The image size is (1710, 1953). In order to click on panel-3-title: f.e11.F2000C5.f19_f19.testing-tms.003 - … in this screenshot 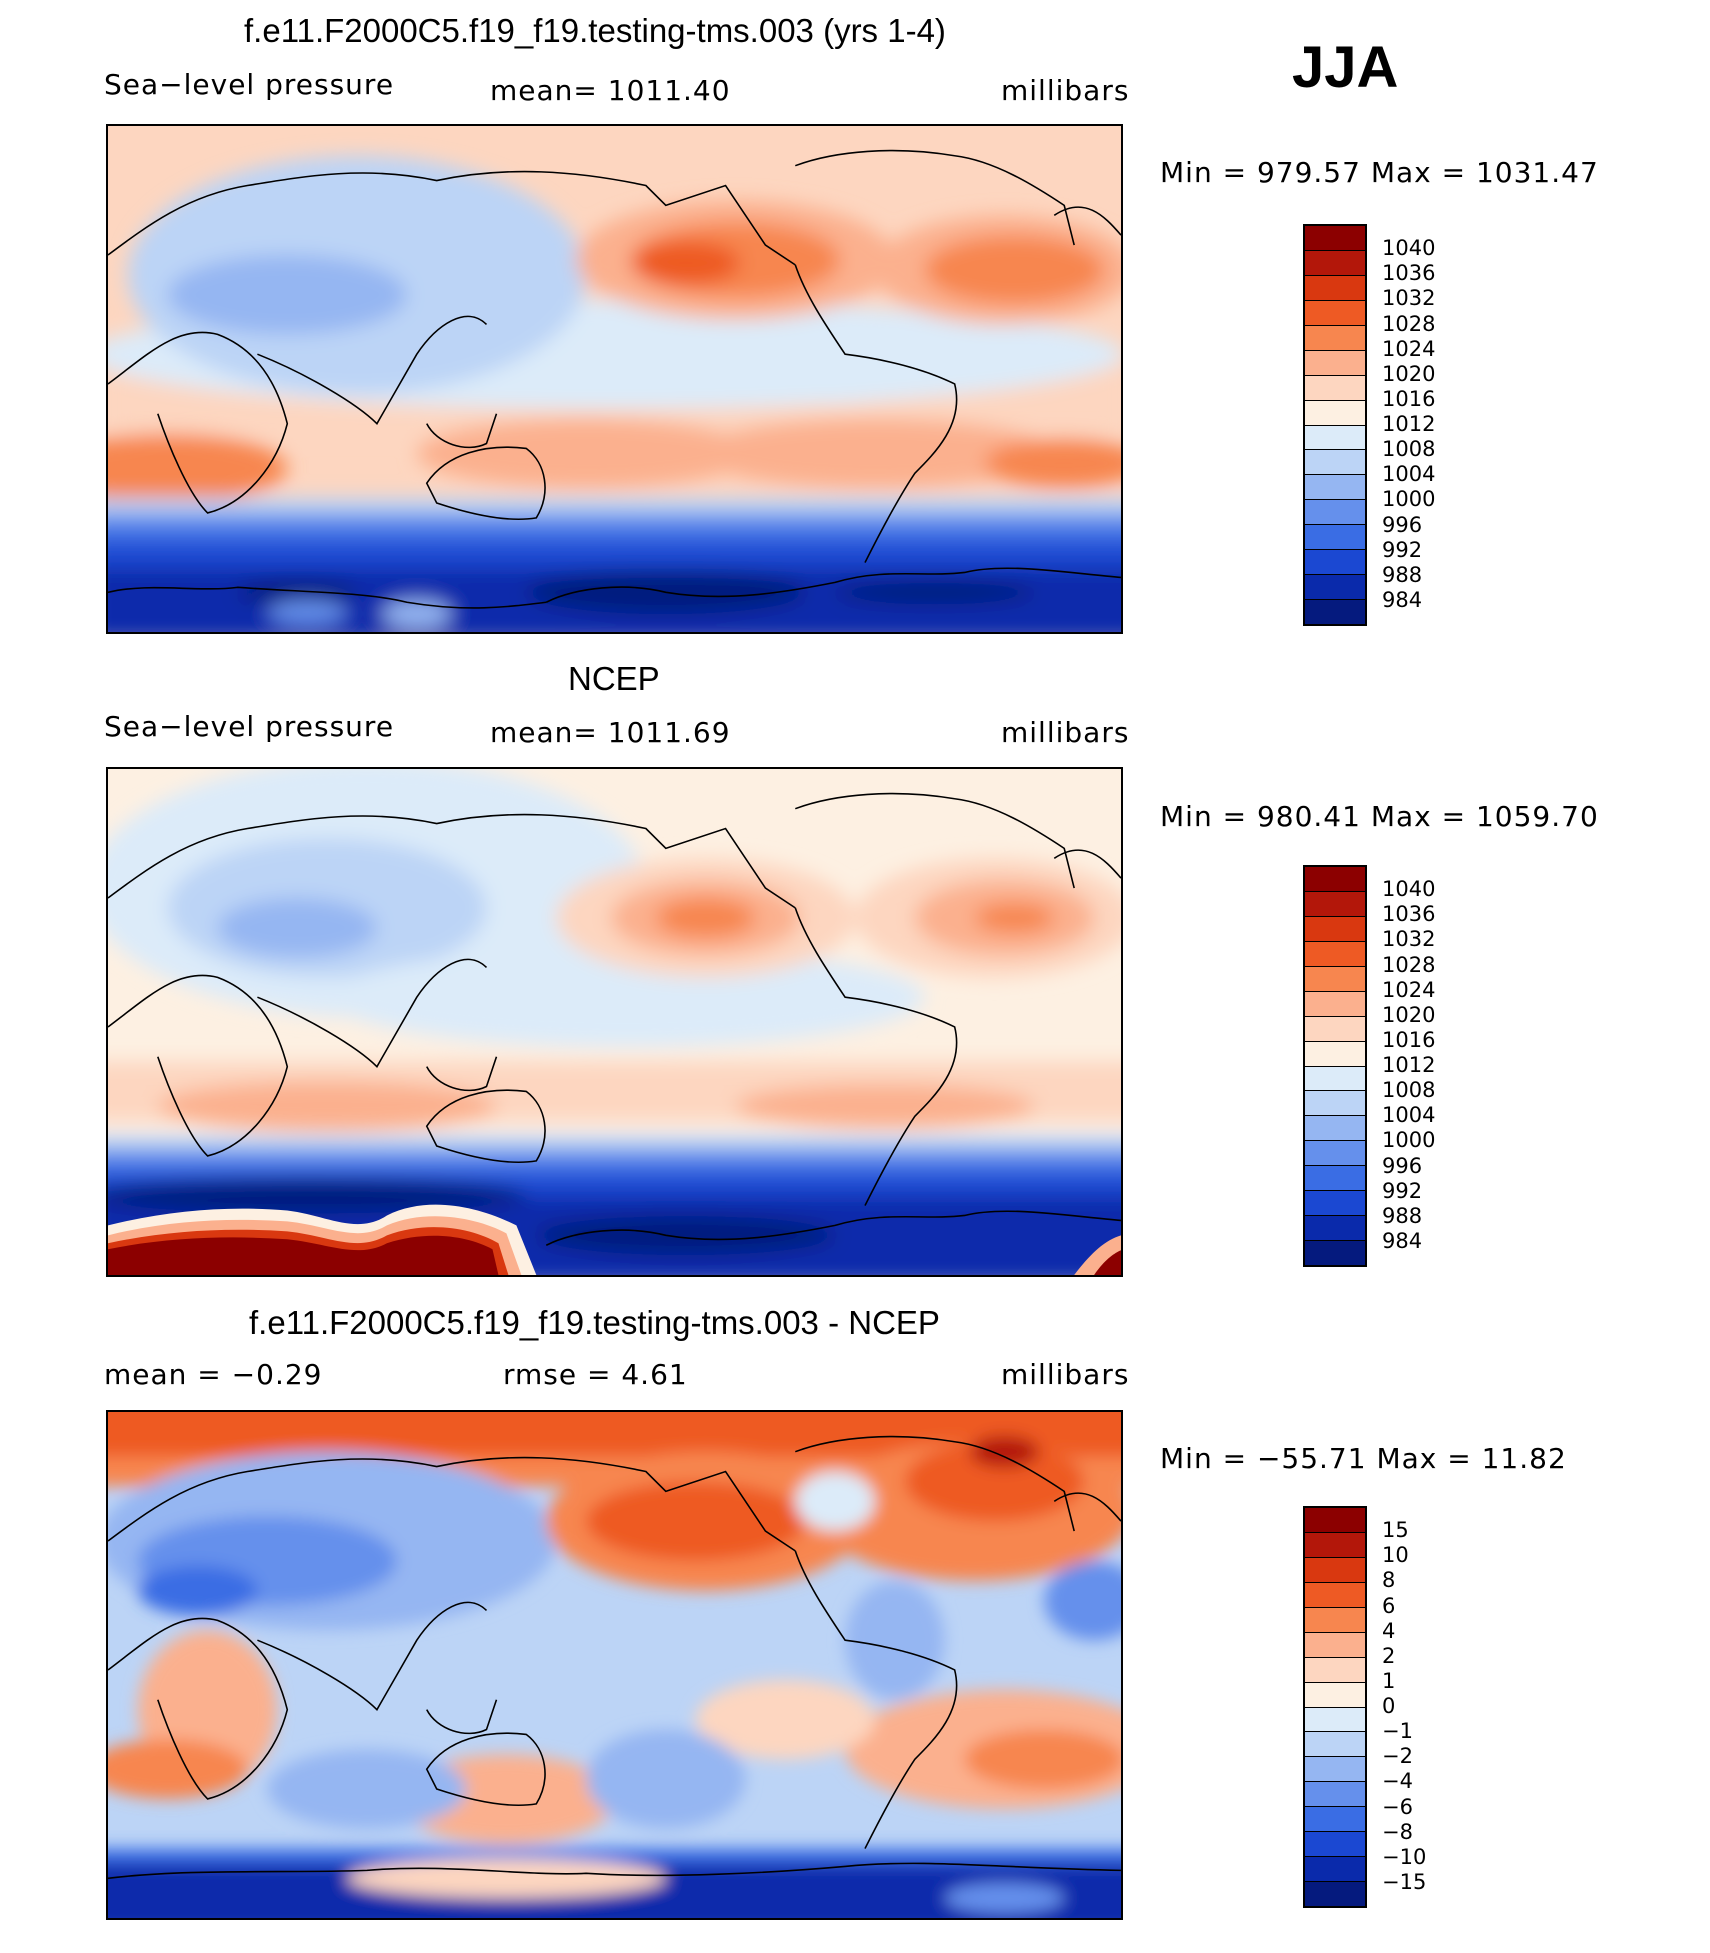, I will do `click(594, 1322)`.